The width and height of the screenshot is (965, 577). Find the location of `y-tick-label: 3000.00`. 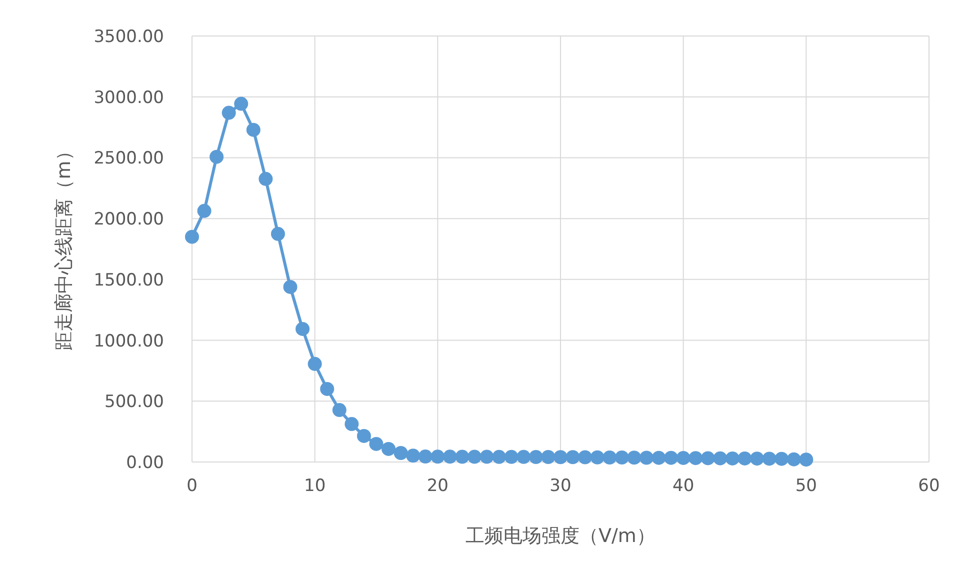

y-tick-label: 3000.00 is located at coordinates (129, 98).